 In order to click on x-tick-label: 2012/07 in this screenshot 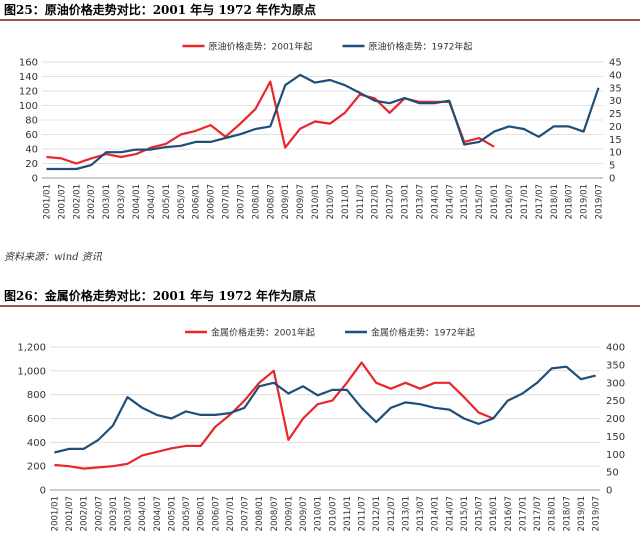, I will do `click(391, 201)`.